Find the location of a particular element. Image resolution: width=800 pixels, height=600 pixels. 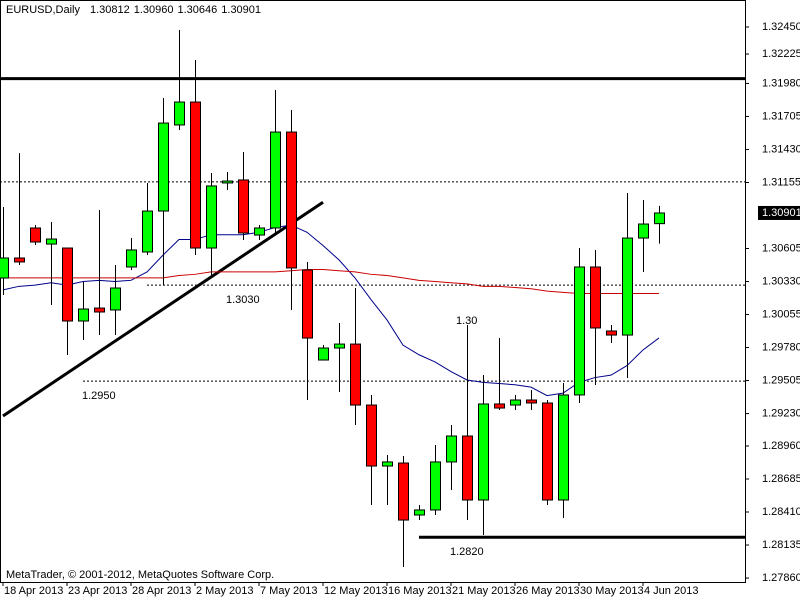

level-label: 1.2950 is located at coordinates (99, 396).